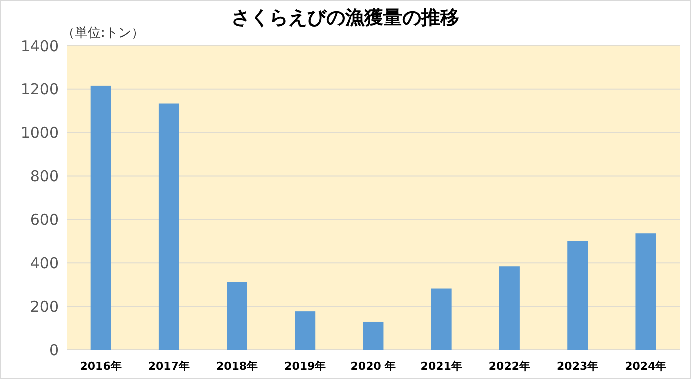 The image size is (691, 379). What do you see at coordinates (509, 366) in the screenshot?
I see `x-tick-label: 2022年` at bounding box center [509, 366].